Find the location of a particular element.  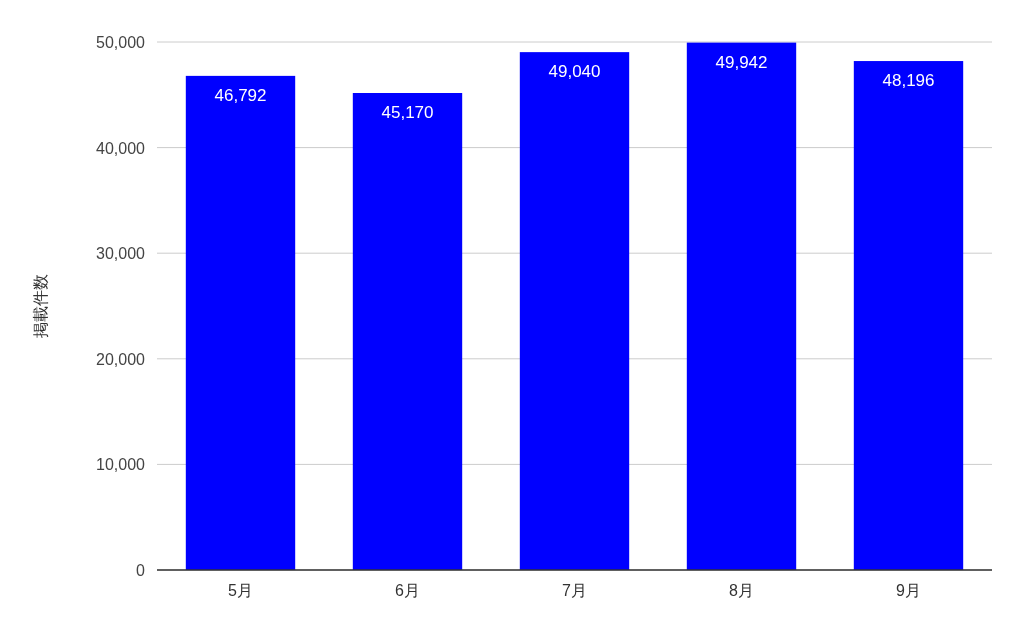

y-tick-label: 40,000 is located at coordinates (121, 148).